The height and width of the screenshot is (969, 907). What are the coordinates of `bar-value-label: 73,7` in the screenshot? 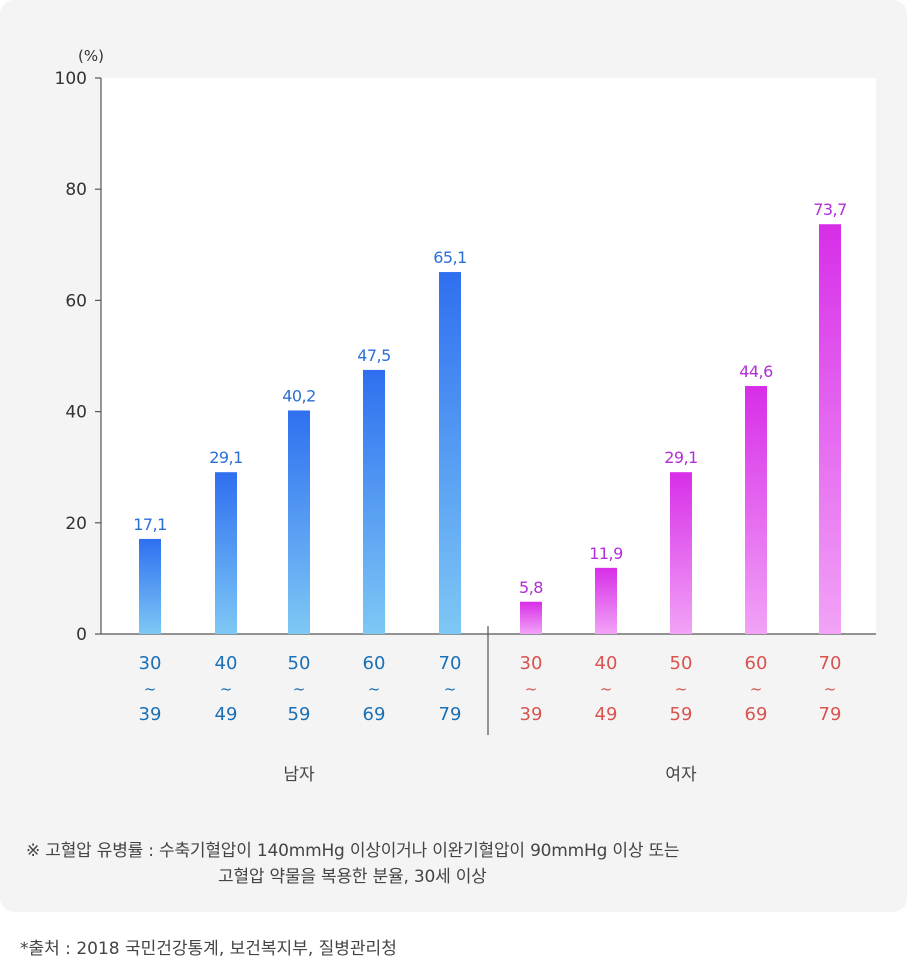 It's located at (830, 209).